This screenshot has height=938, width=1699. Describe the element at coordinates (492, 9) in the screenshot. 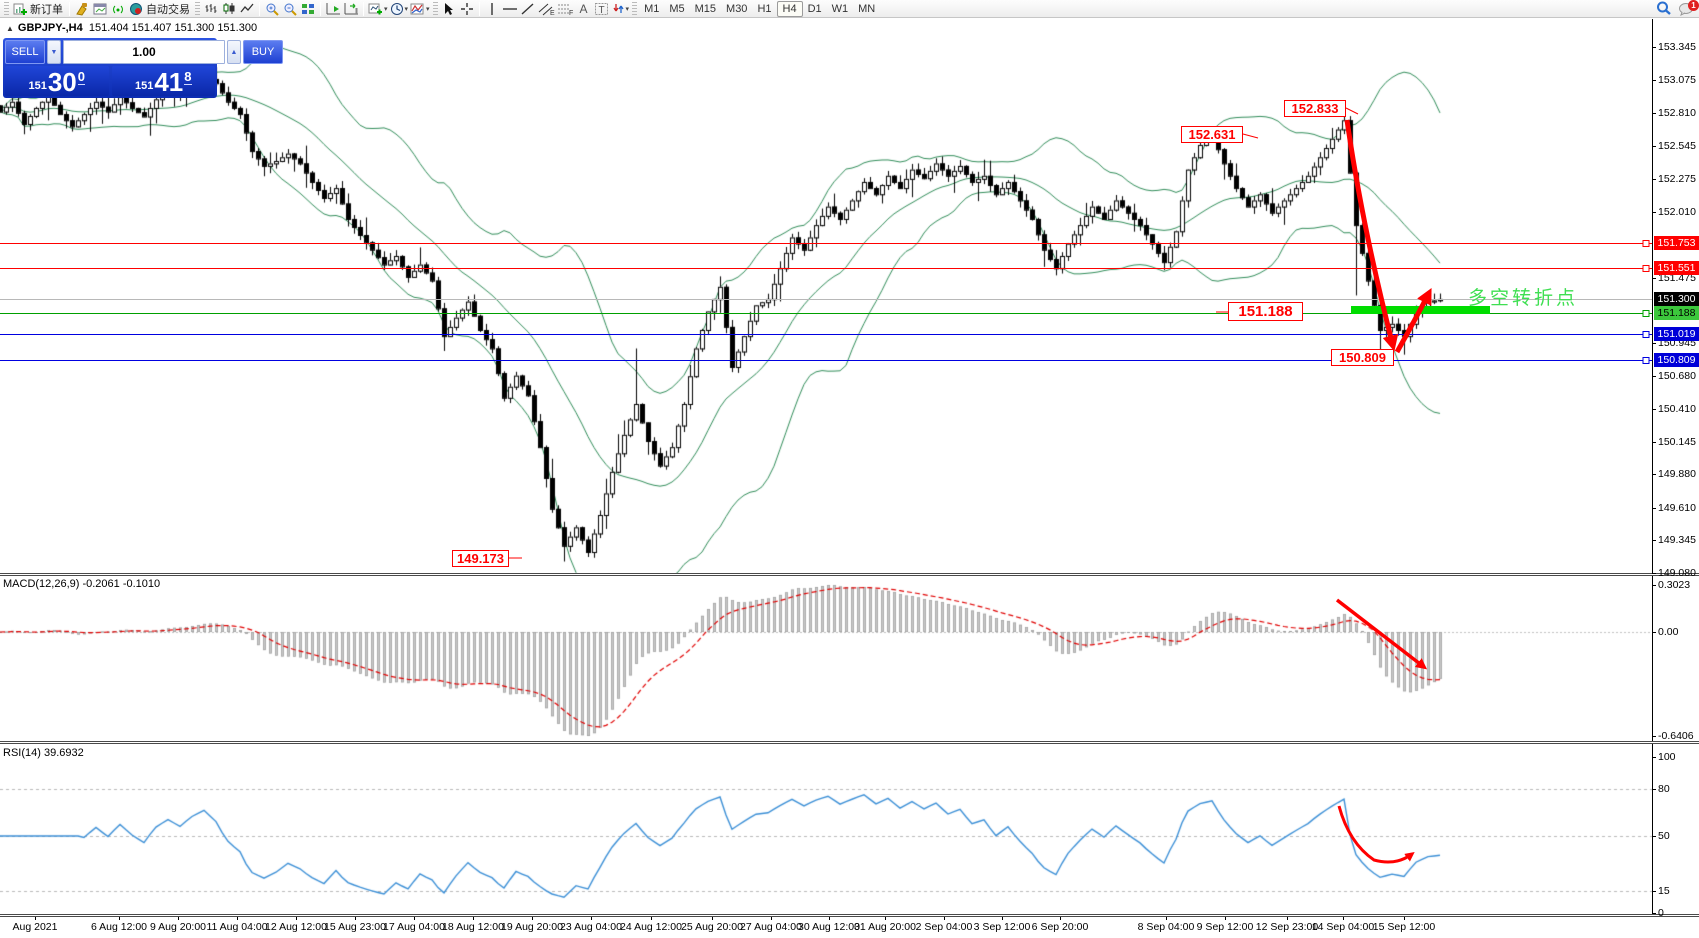

I see `vertical-line-tool-button` at that location.